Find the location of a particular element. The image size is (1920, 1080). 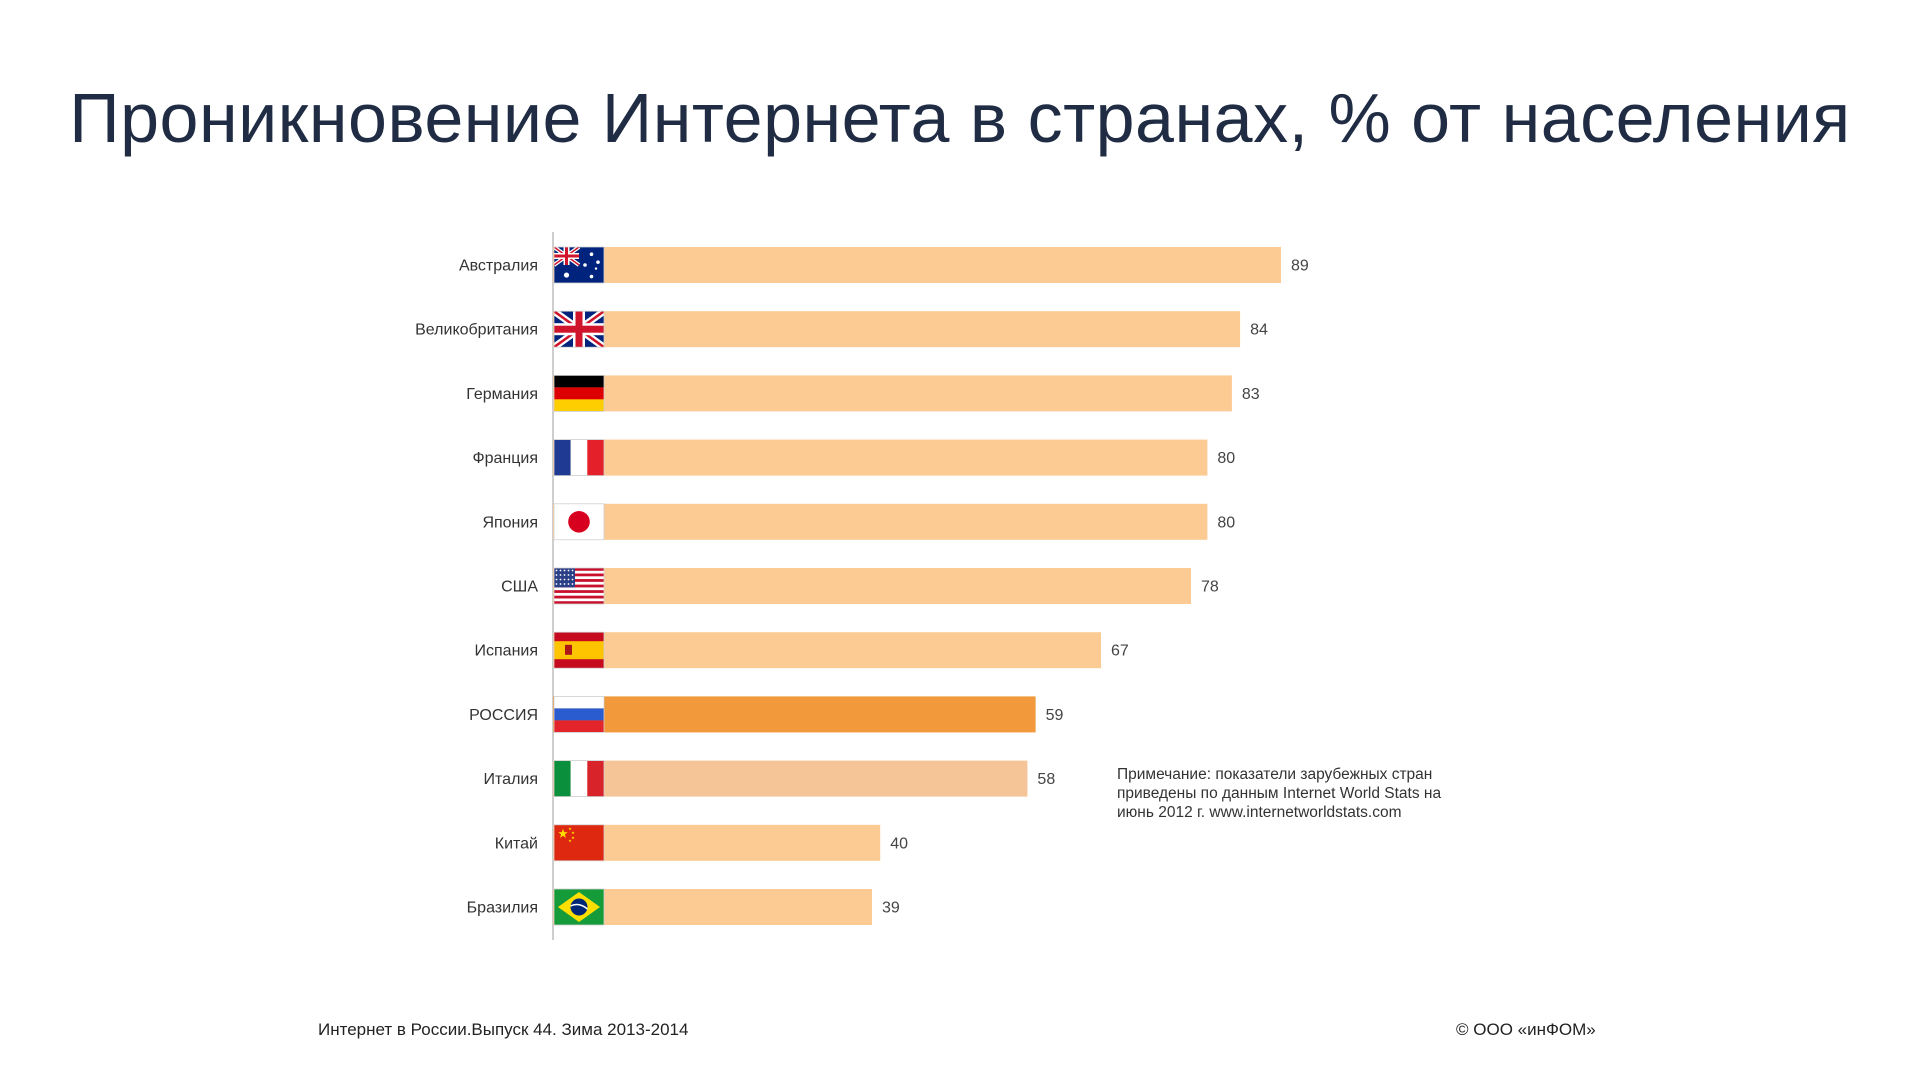

japan-flag-icon is located at coordinates (579, 522).